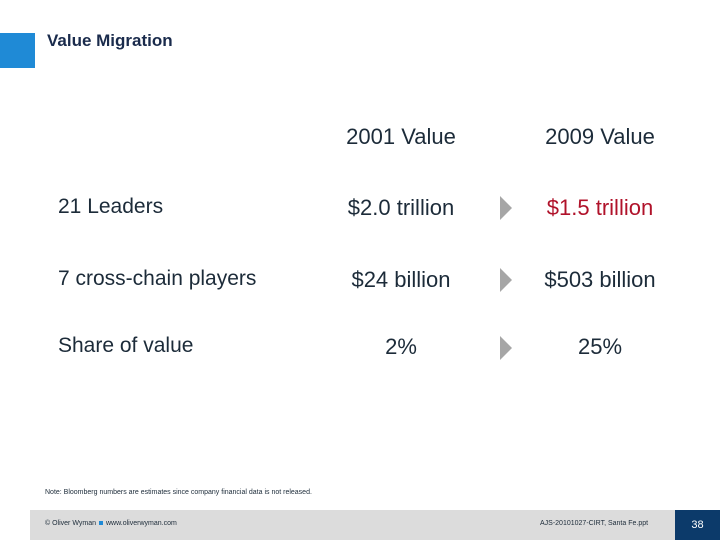  I want to click on slide-title: Value Migration, so click(110, 40).